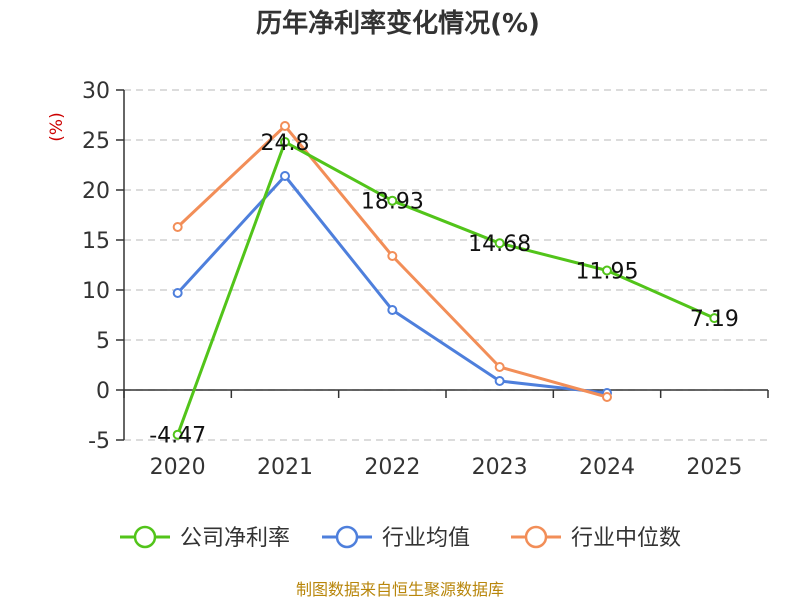 The width and height of the screenshot is (800, 600). Describe the element at coordinates (392, 467) in the screenshot. I see `x-tick-label: 2022` at that location.